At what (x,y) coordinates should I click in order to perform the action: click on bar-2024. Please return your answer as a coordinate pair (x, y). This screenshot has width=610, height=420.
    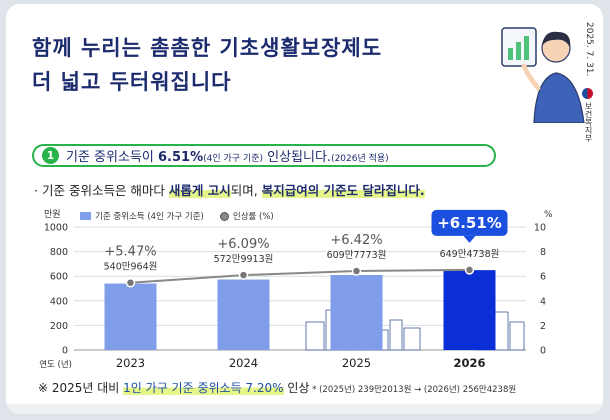
    Looking at the image, I should click on (243, 314).